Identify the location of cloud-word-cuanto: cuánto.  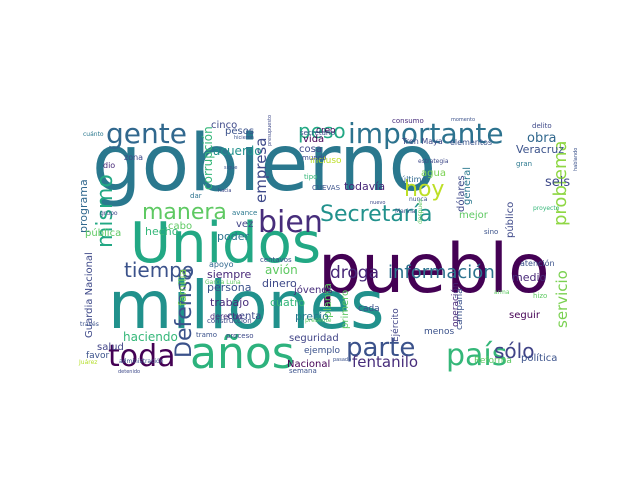
(93, 134).